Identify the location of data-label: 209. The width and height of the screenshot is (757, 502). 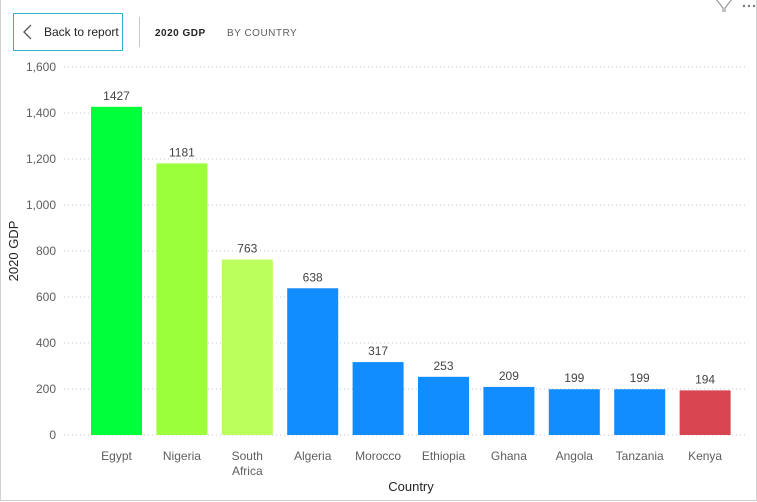
(509, 376).